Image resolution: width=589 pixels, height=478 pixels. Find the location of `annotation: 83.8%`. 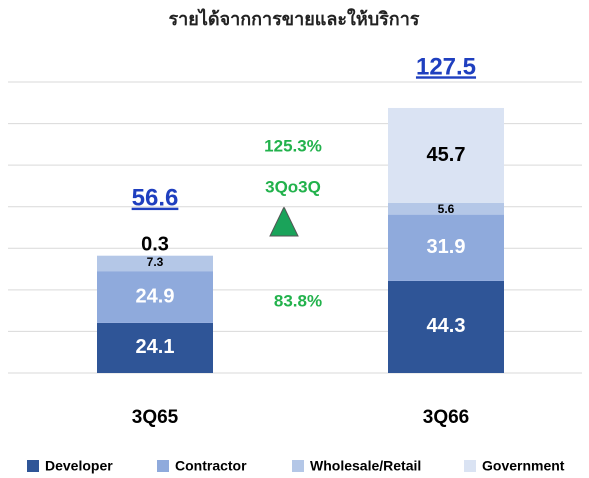

annotation: 83.8% is located at coordinates (298, 300).